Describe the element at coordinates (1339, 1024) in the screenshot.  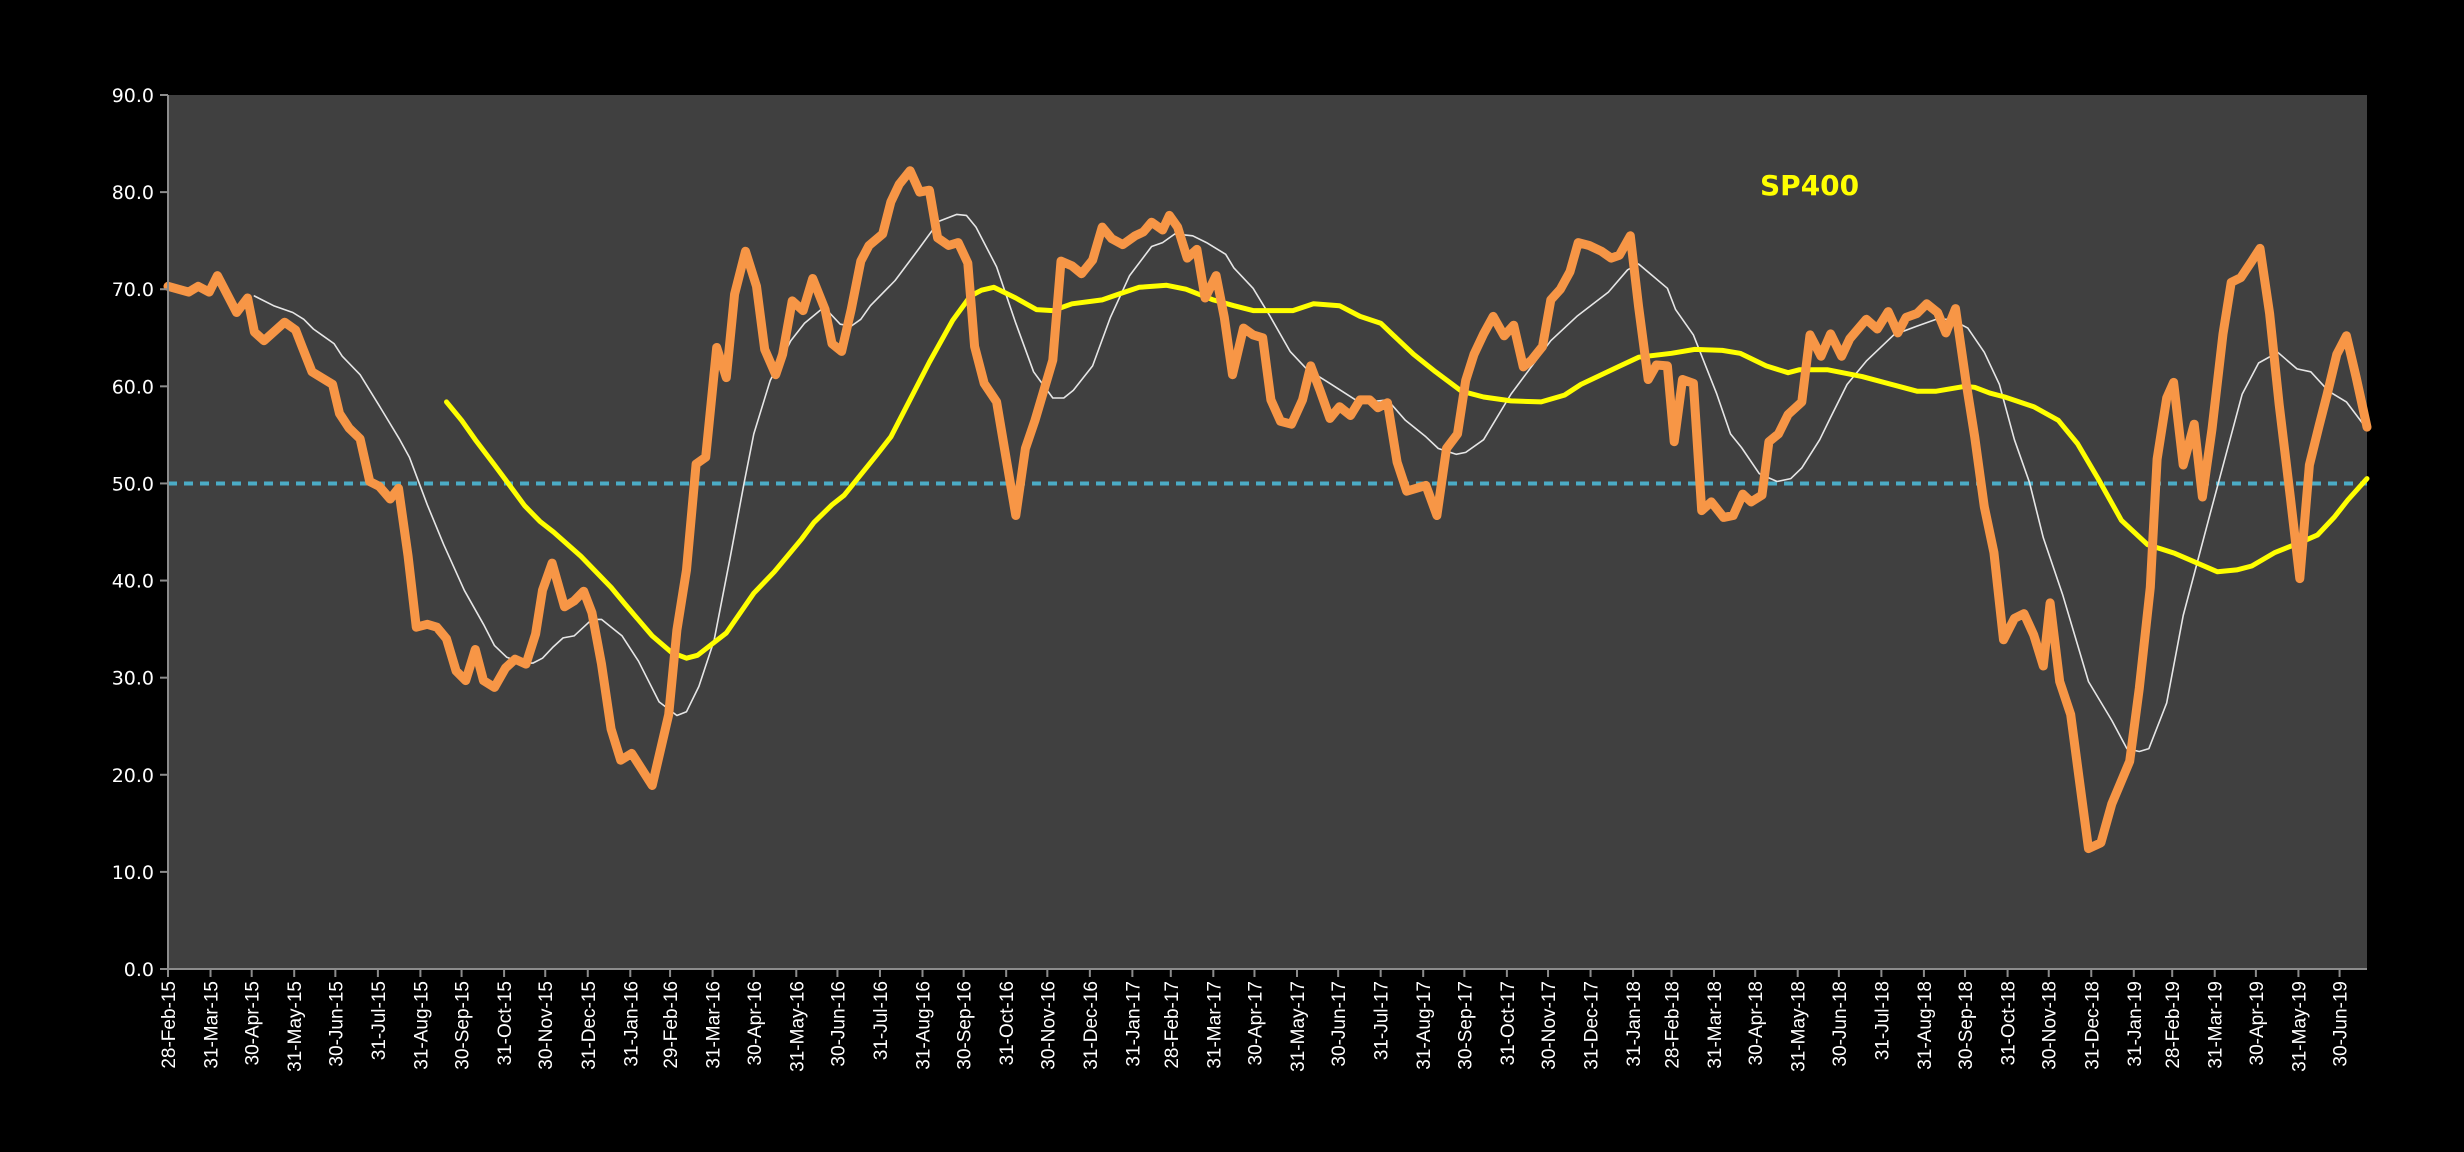
I see `x-tick-label: 30-Jun-17` at that location.